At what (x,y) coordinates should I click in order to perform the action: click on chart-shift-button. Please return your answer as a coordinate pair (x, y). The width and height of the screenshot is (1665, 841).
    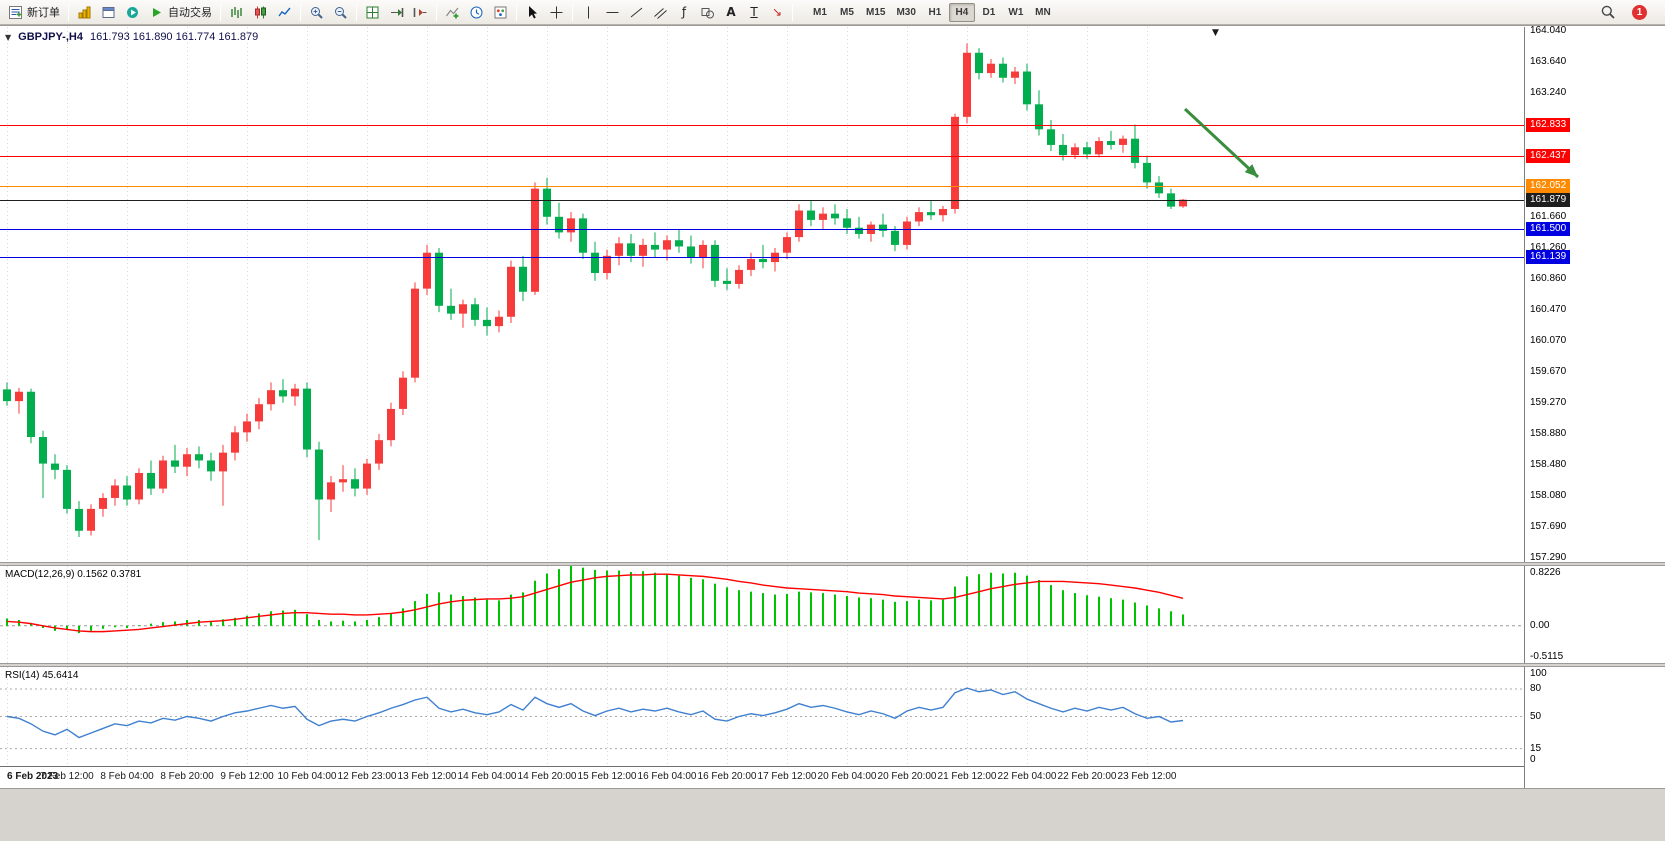
    Looking at the image, I should click on (420, 12).